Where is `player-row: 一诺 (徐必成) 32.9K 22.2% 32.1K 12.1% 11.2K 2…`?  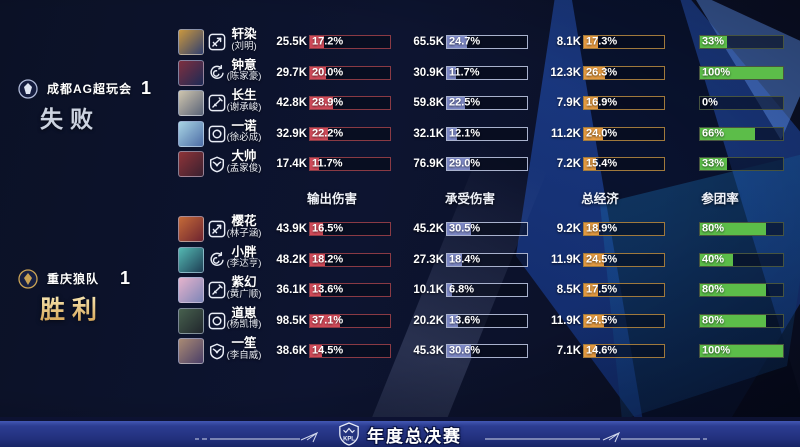 player-row: 一诺 (徐必成) 32.9K 22.2% 32.1K 12.1% 11.2K 2… is located at coordinates (400, 134).